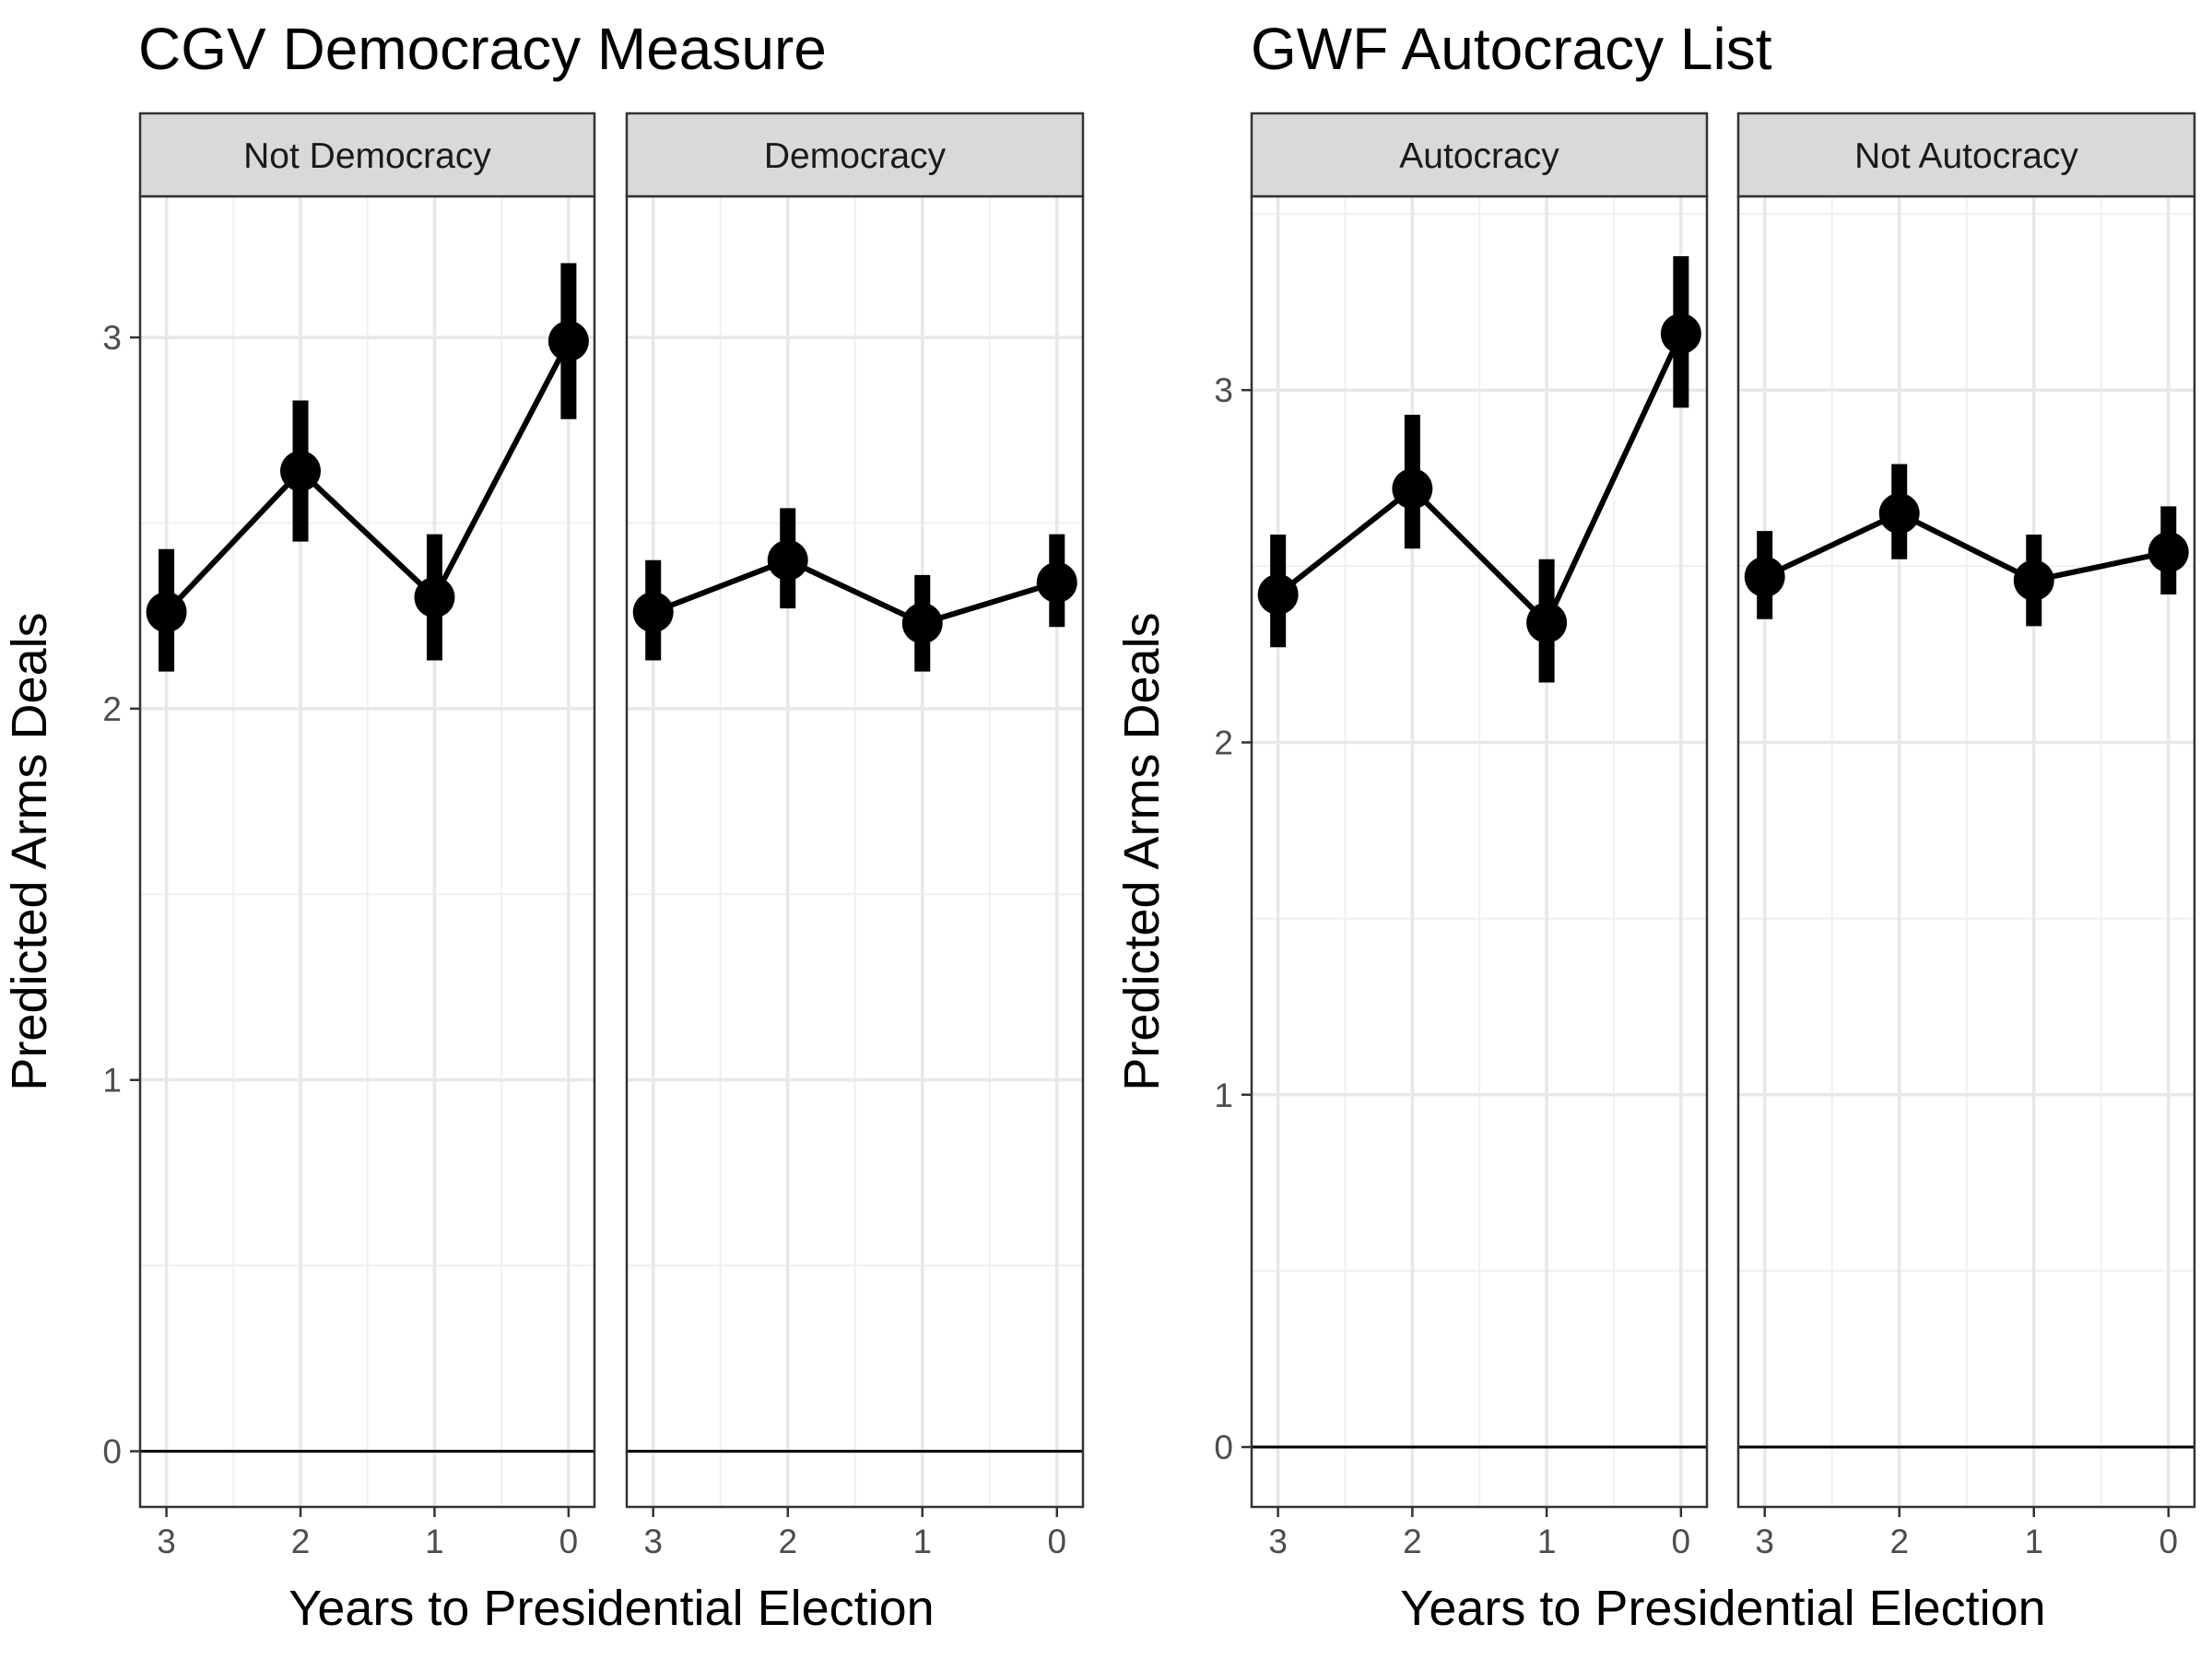 The height and width of the screenshot is (1659, 2212). Describe the element at coordinates (1511, 49) in the screenshot. I see `chart-title: GWF Autocracy List` at that location.